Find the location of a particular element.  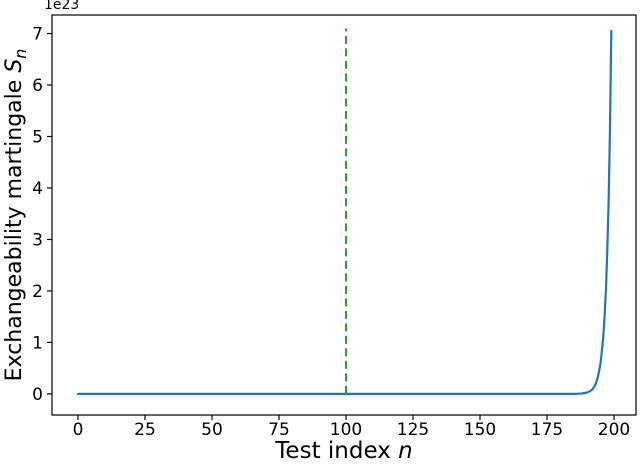

x-tick-label: 50 is located at coordinates (212, 430).